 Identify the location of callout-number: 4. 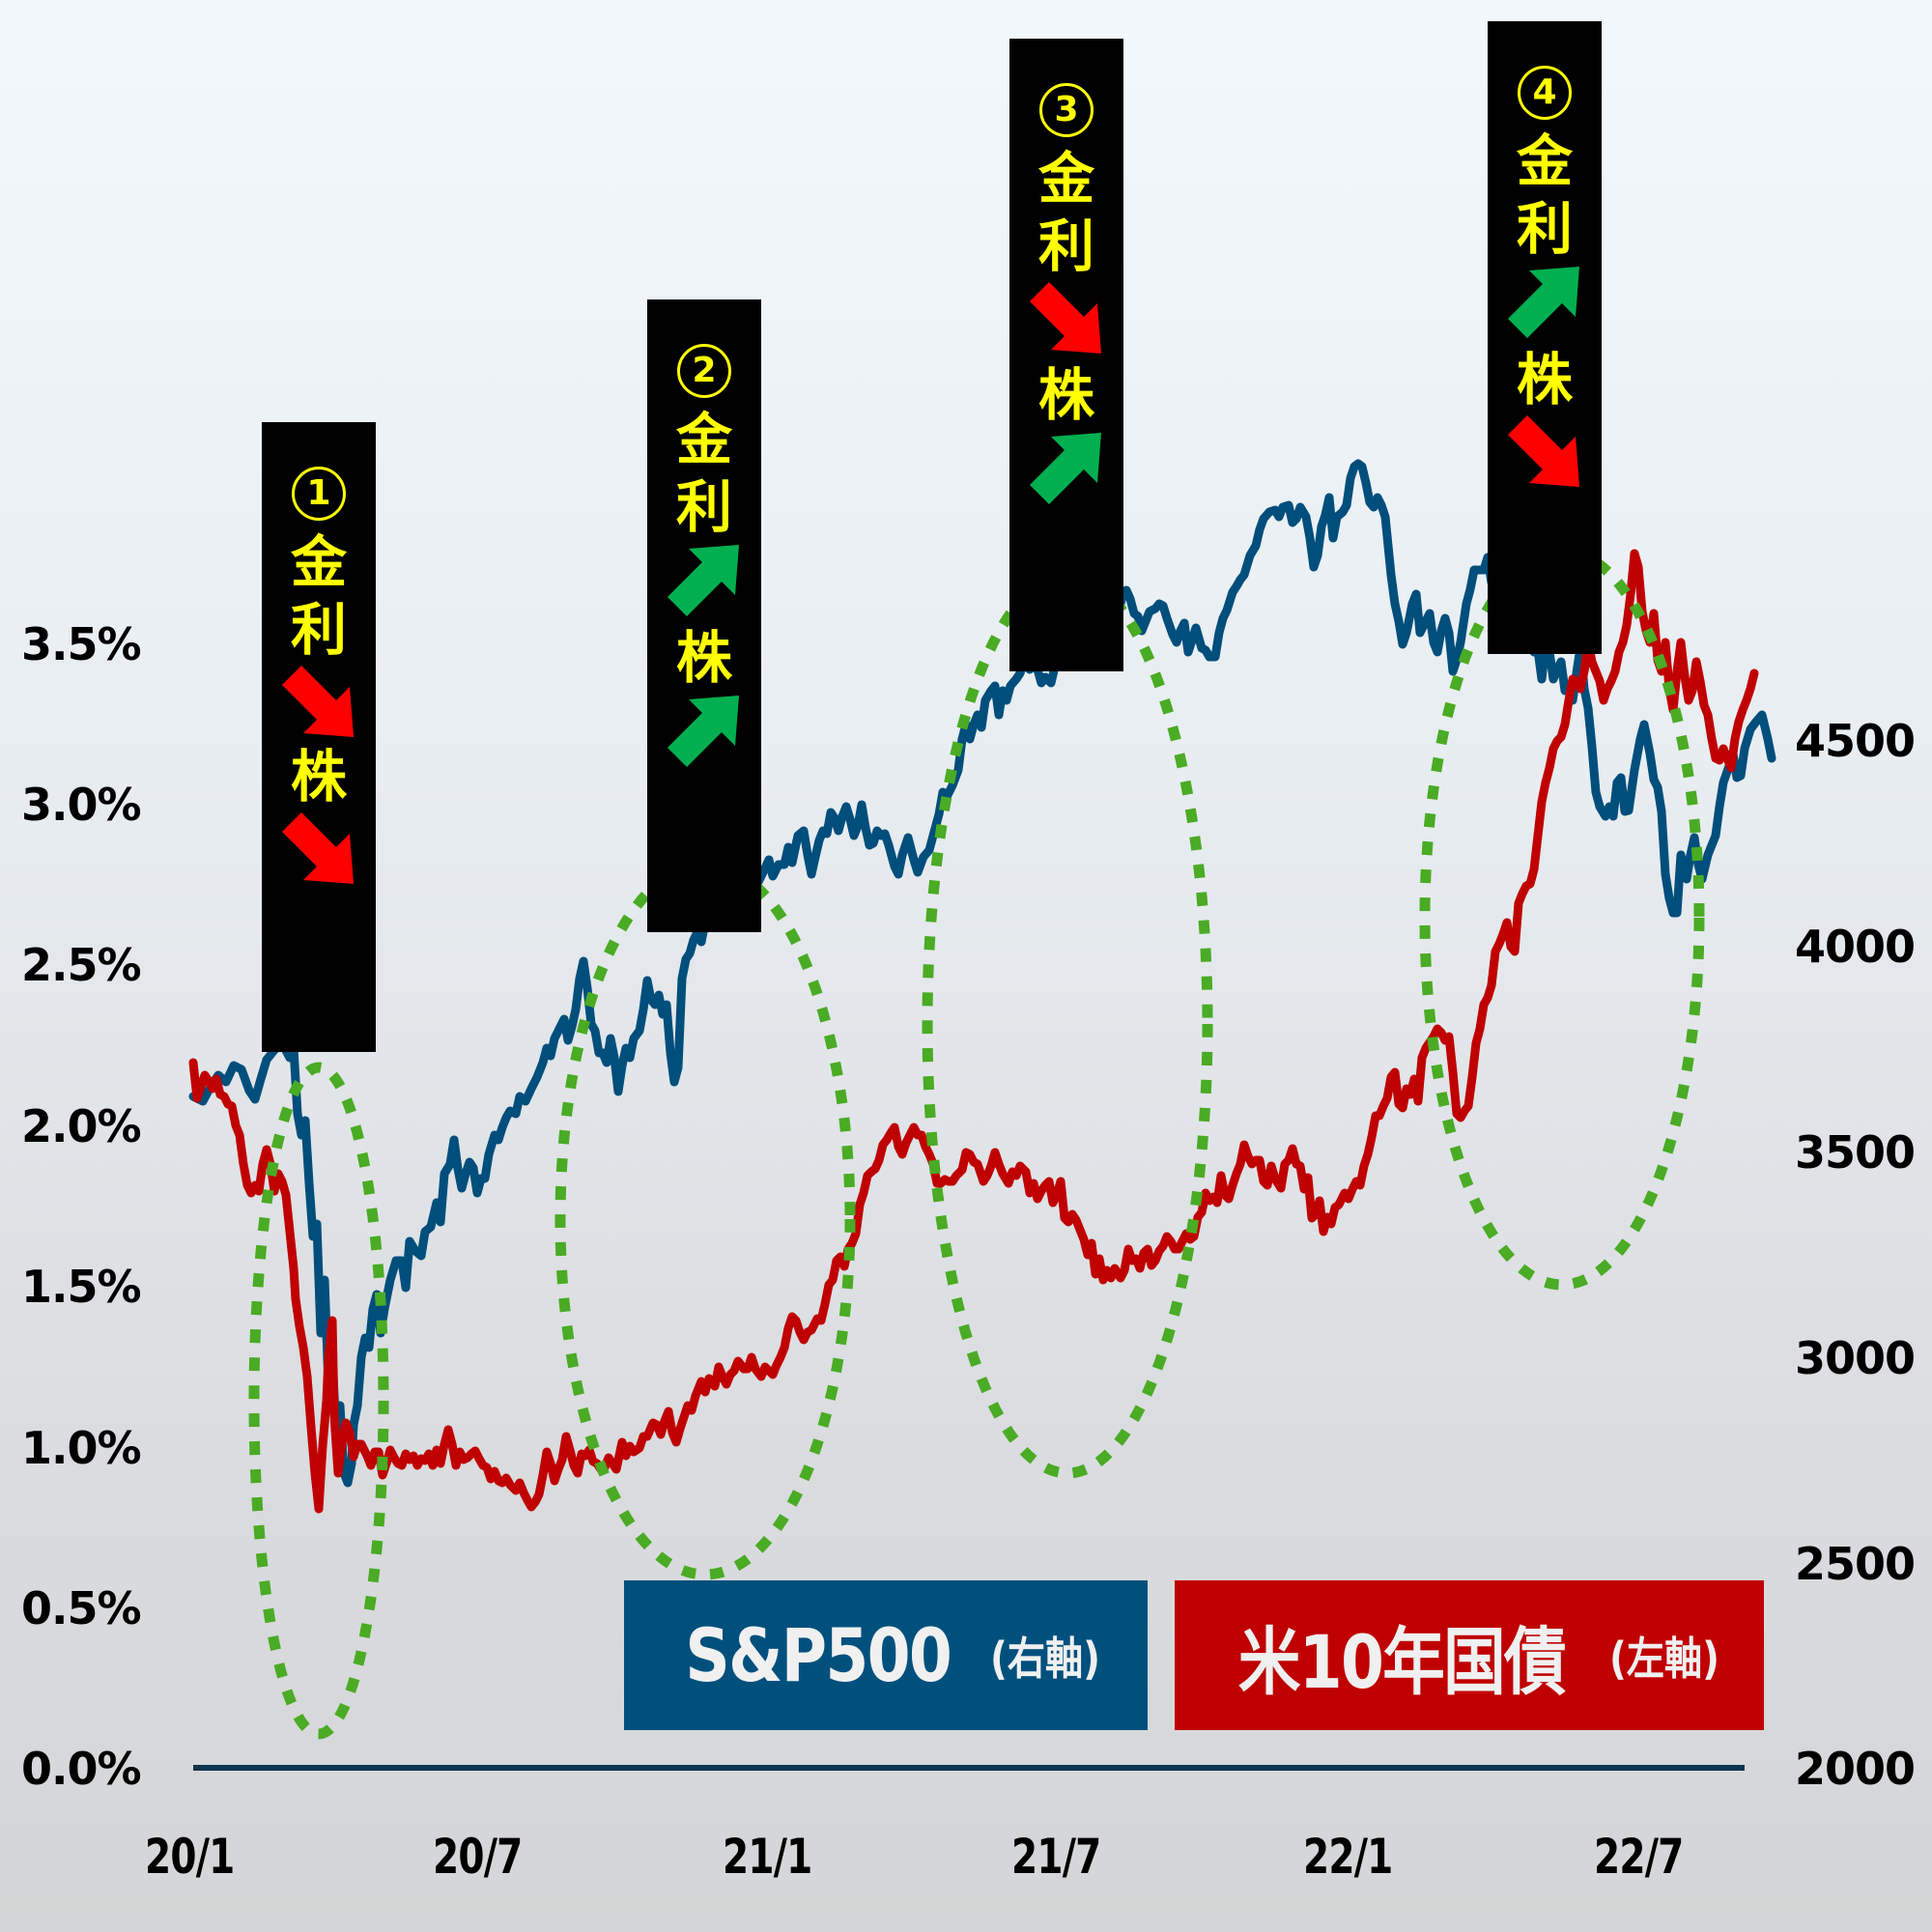
(1545, 93).